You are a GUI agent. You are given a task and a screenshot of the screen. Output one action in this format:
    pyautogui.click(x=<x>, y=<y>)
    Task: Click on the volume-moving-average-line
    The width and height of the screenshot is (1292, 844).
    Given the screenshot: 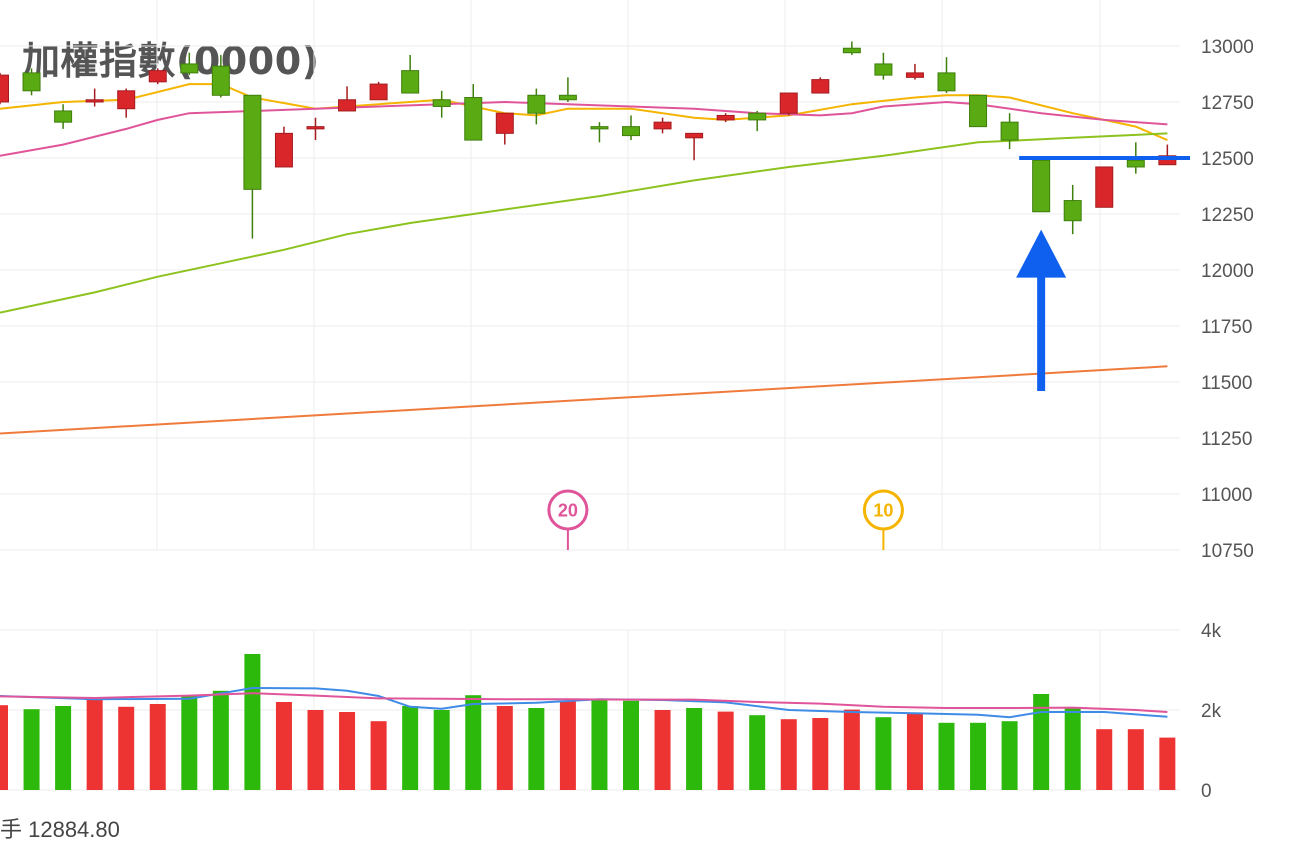 What is the action you would take?
    pyautogui.click(x=584, y=702)
    